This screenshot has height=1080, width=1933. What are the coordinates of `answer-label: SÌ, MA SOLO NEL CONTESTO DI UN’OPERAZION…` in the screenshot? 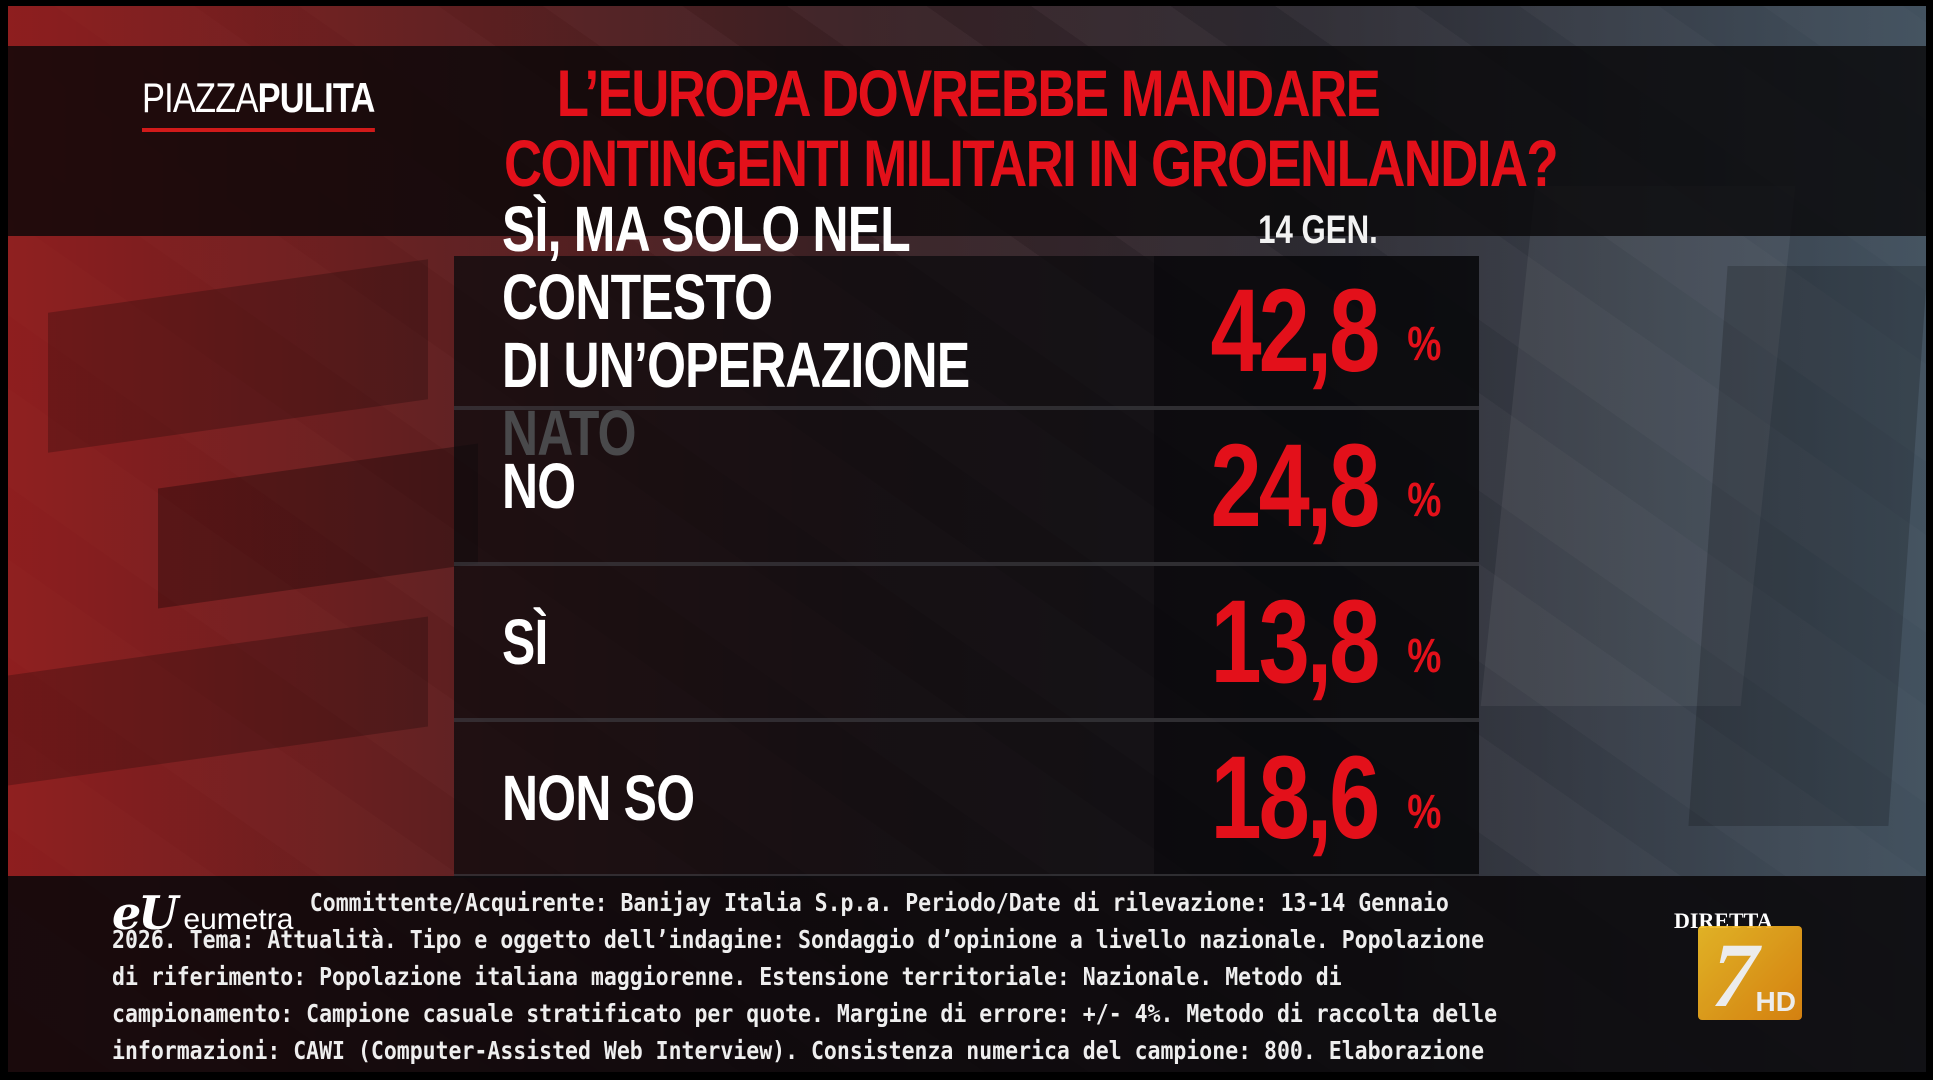 It's located at (736, 331).